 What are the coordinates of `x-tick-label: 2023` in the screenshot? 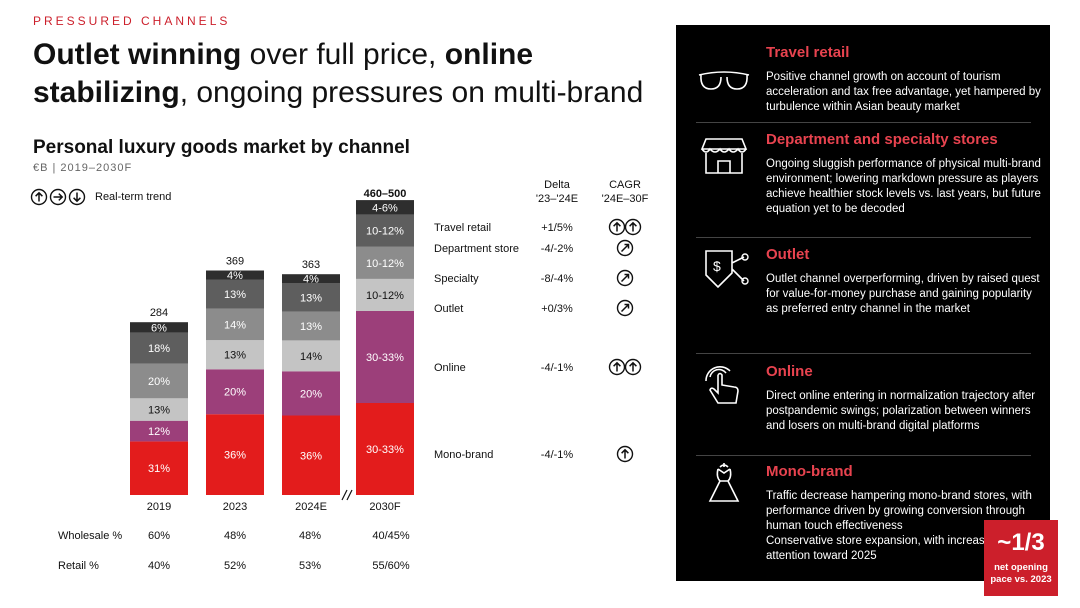 It's located at (235, 507).